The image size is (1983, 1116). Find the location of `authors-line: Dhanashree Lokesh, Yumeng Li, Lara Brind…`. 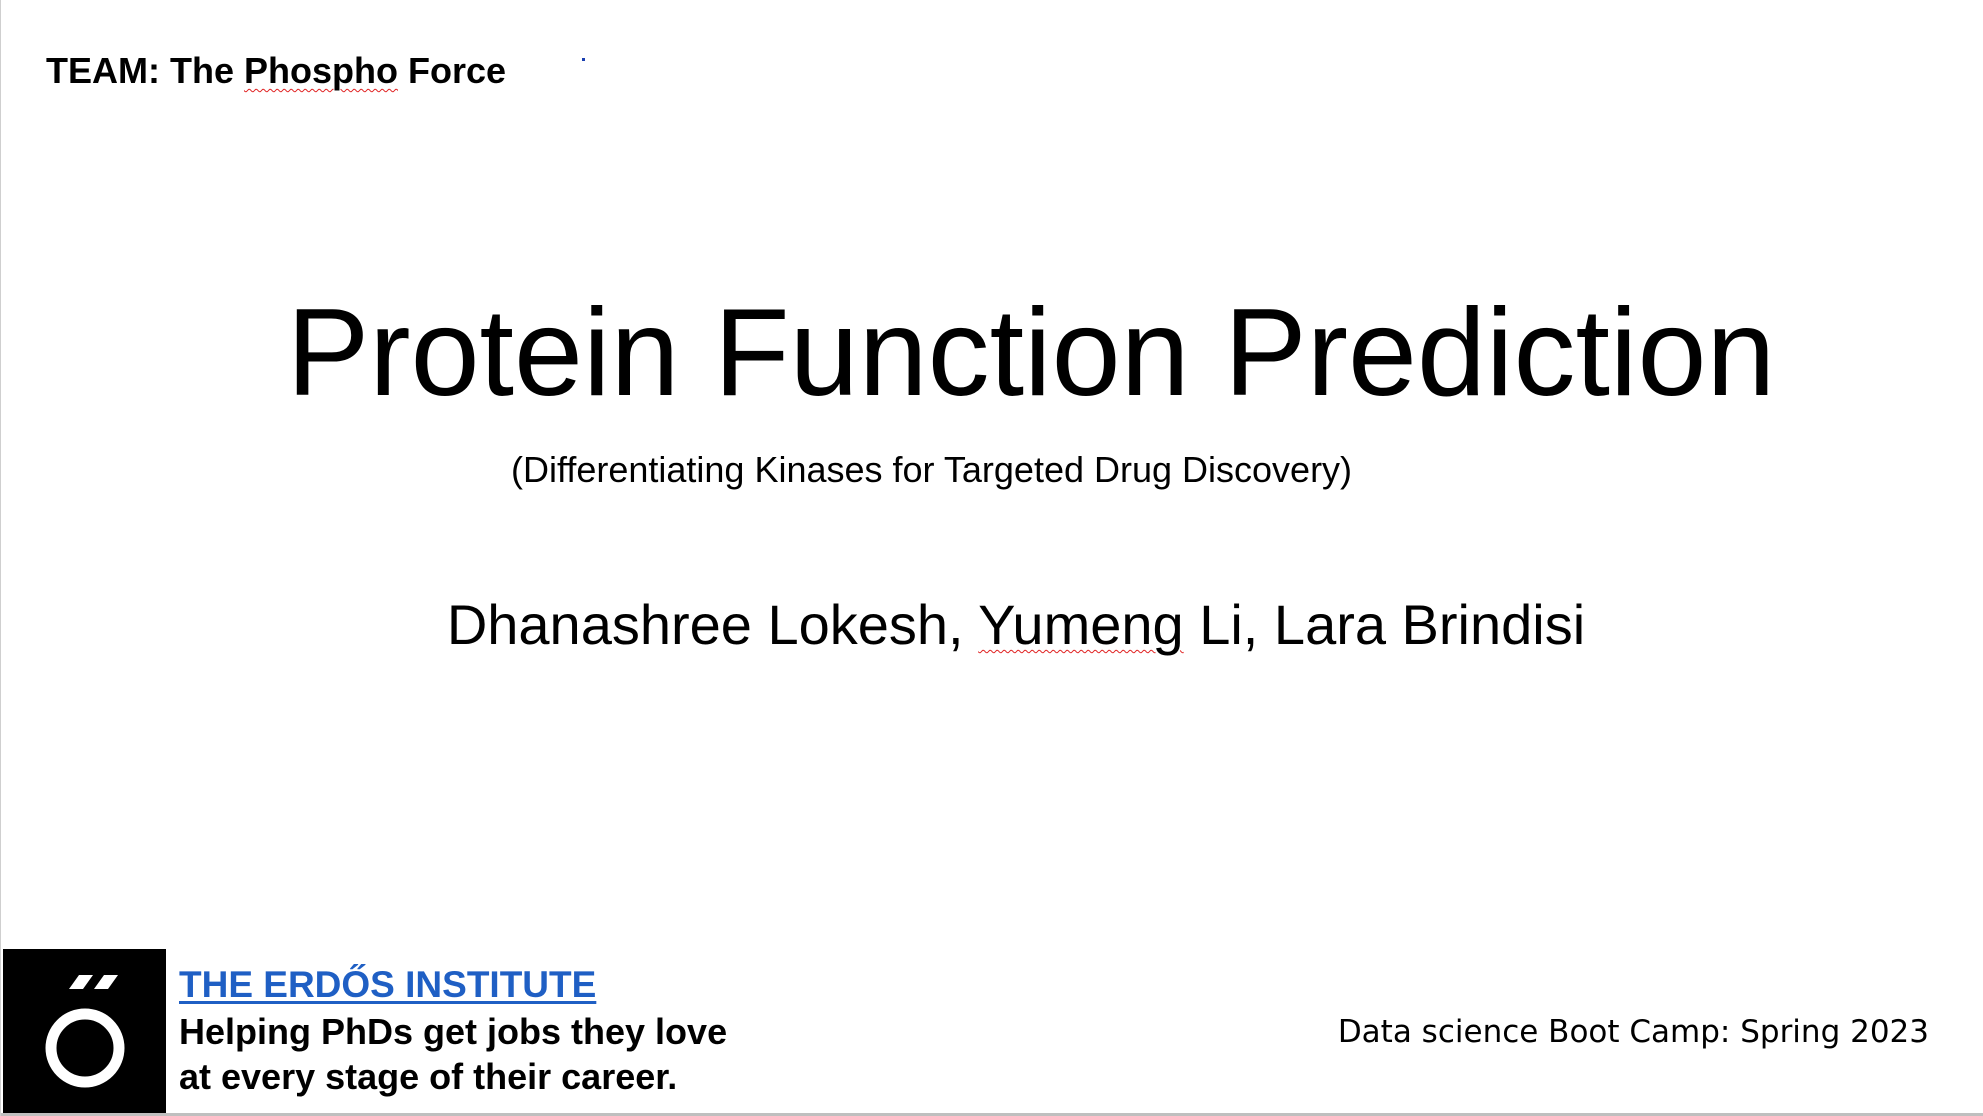

authors-line: Dhanashree Lokesh, Yumeng Li, Lara Brind… is located at coordinates (992, 625).